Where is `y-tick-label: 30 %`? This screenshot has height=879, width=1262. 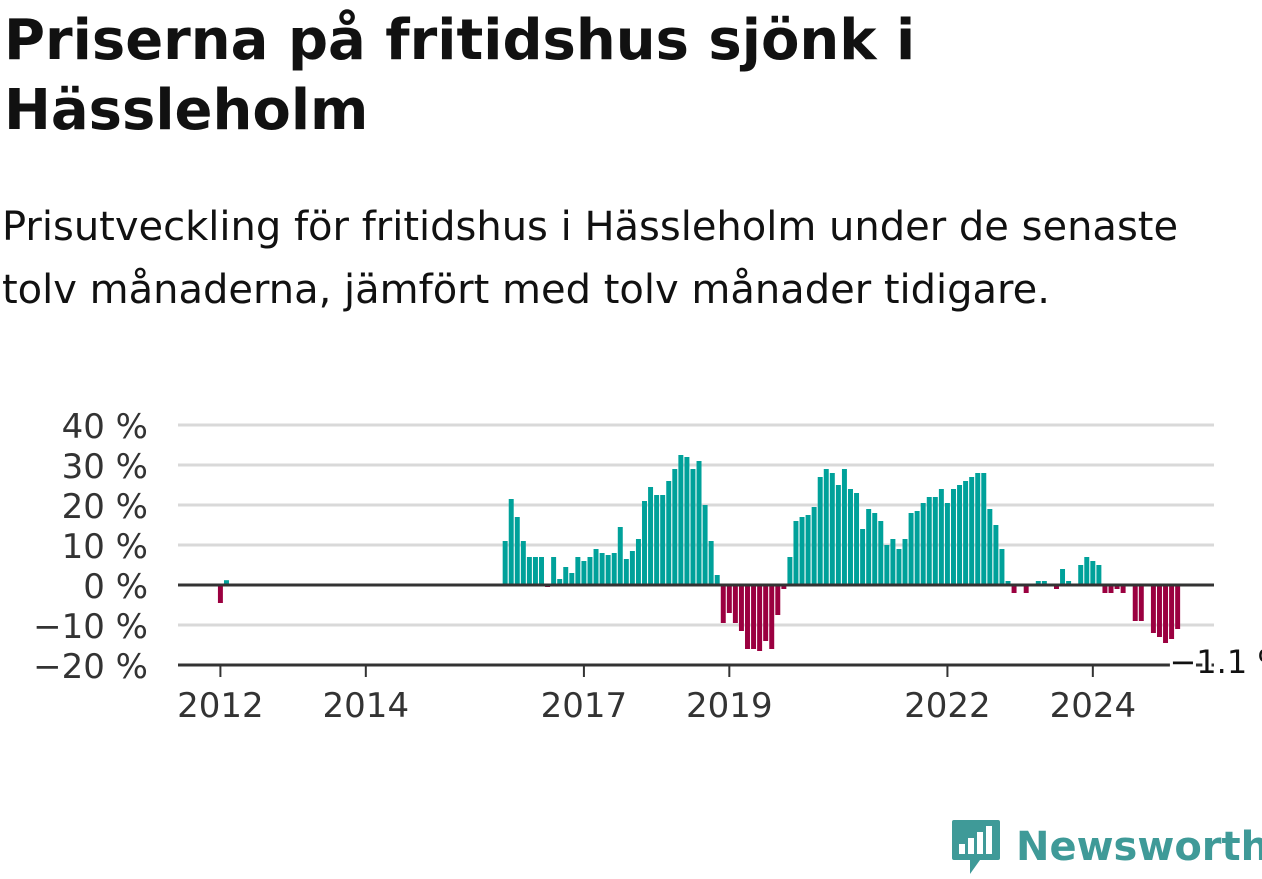 y-tick-label: 30 % is located at coordinates (105, 467).